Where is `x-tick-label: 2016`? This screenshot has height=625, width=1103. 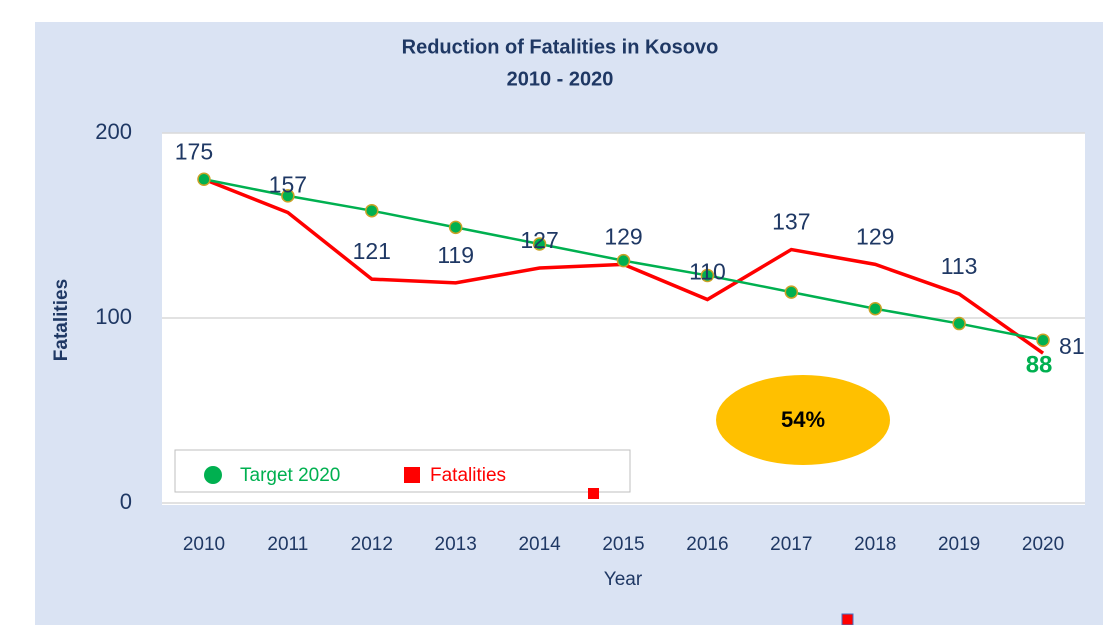 x-tick-label: 2016 is located at coordinates (707, 544).